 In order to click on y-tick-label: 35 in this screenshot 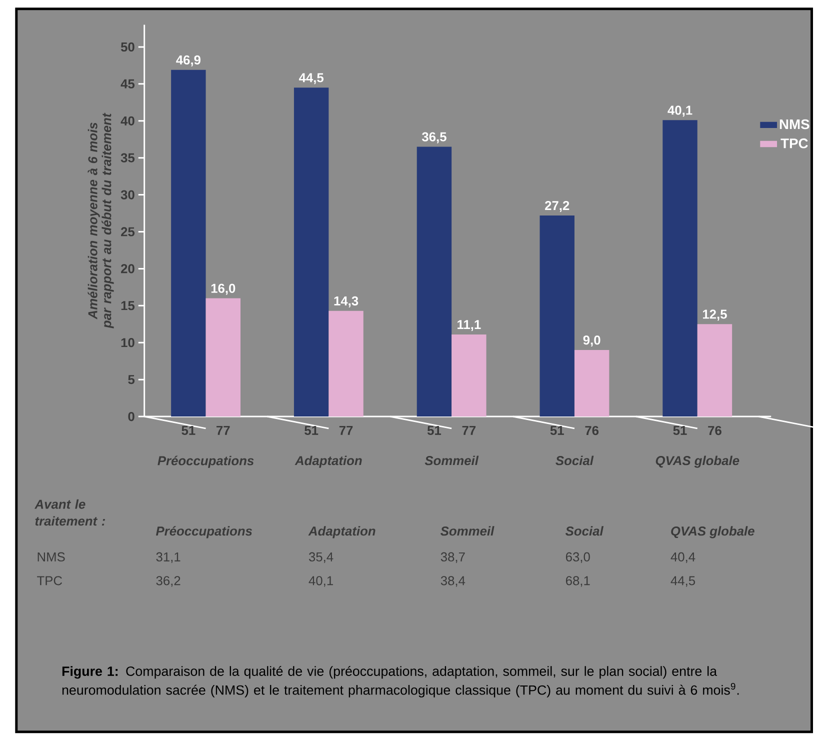, I will do `click(127, 157)`.